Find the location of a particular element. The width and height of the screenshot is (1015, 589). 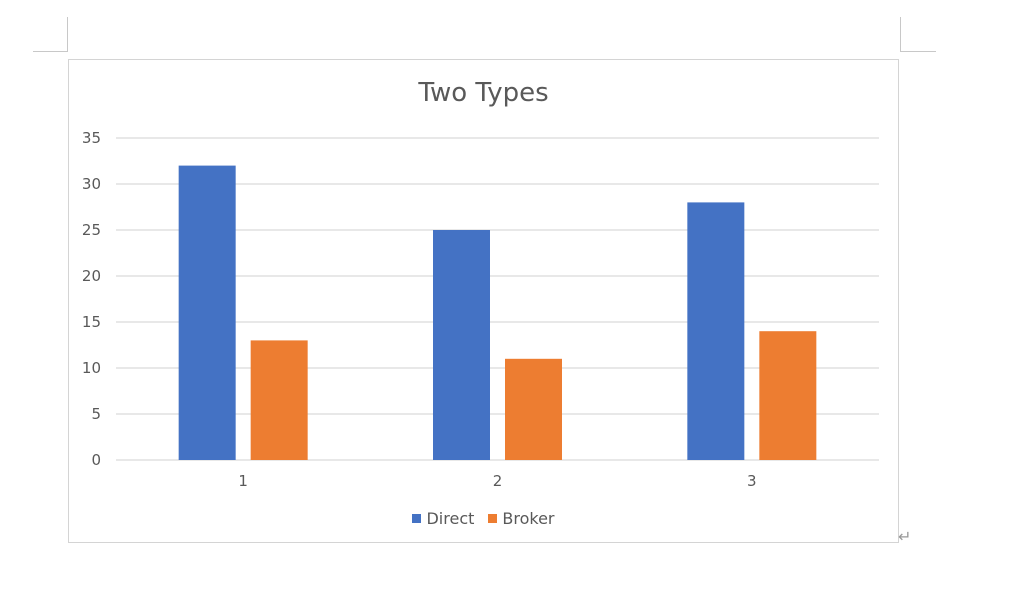

legend-item-broker: Broker is located at coordinates (521, 518).